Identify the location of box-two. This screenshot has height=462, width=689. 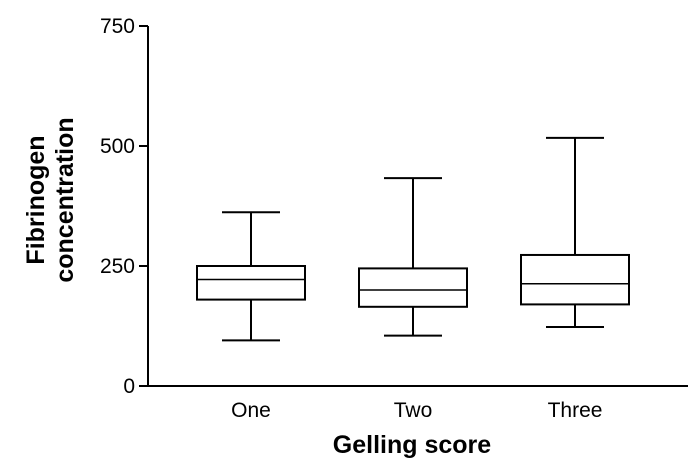
(413, 257).